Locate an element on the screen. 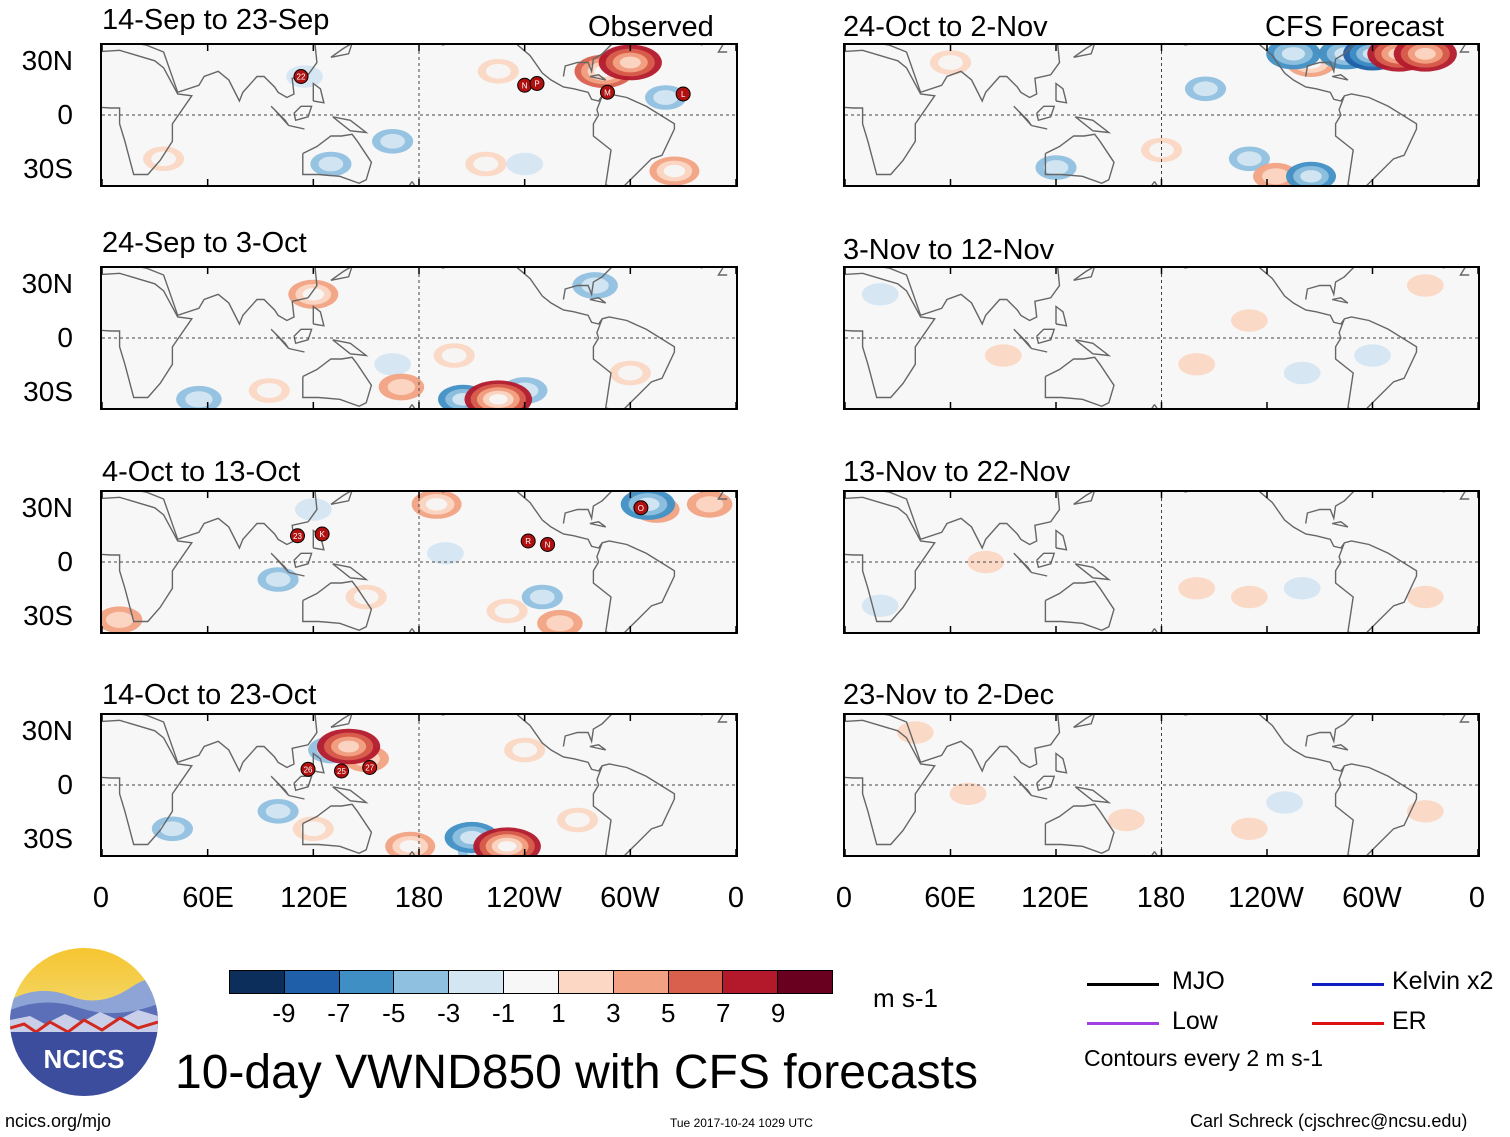  main-title: 10-day VWND850 with CFS forecasts is located at coordinates (576, 1072).